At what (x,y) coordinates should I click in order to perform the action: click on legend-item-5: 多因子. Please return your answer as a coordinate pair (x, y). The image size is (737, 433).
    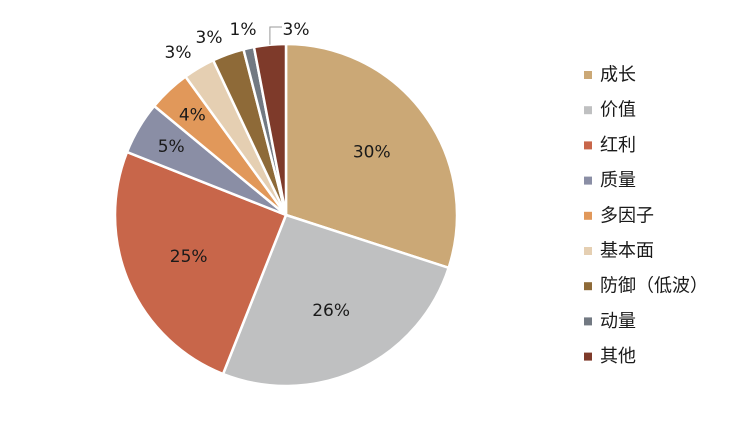
    Looking at the image, I should click on (619, 215).